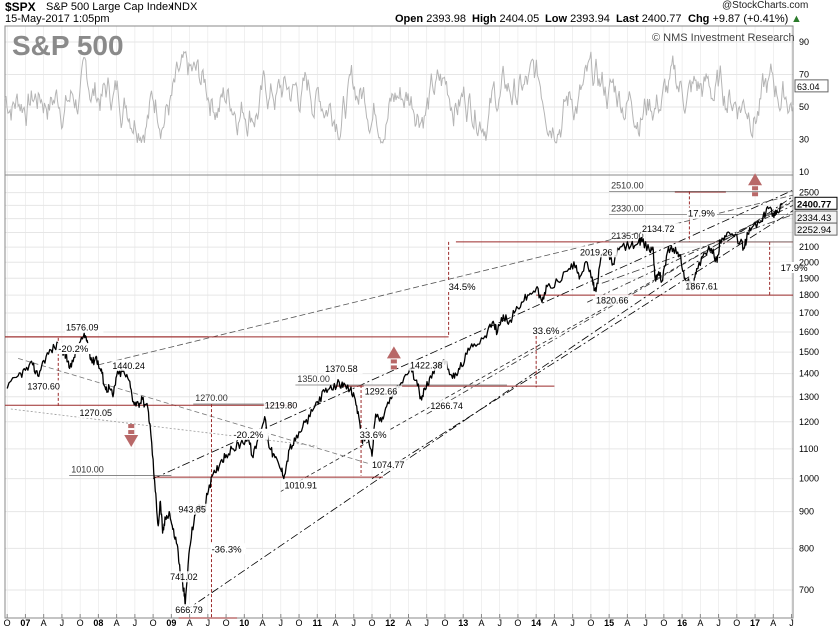 Image resolution: width=840 pixels, height=626 pixels. Describe the element at coordinates (300, 485) in the screenshot. I see `point-label-text: 1010.91` at that location.